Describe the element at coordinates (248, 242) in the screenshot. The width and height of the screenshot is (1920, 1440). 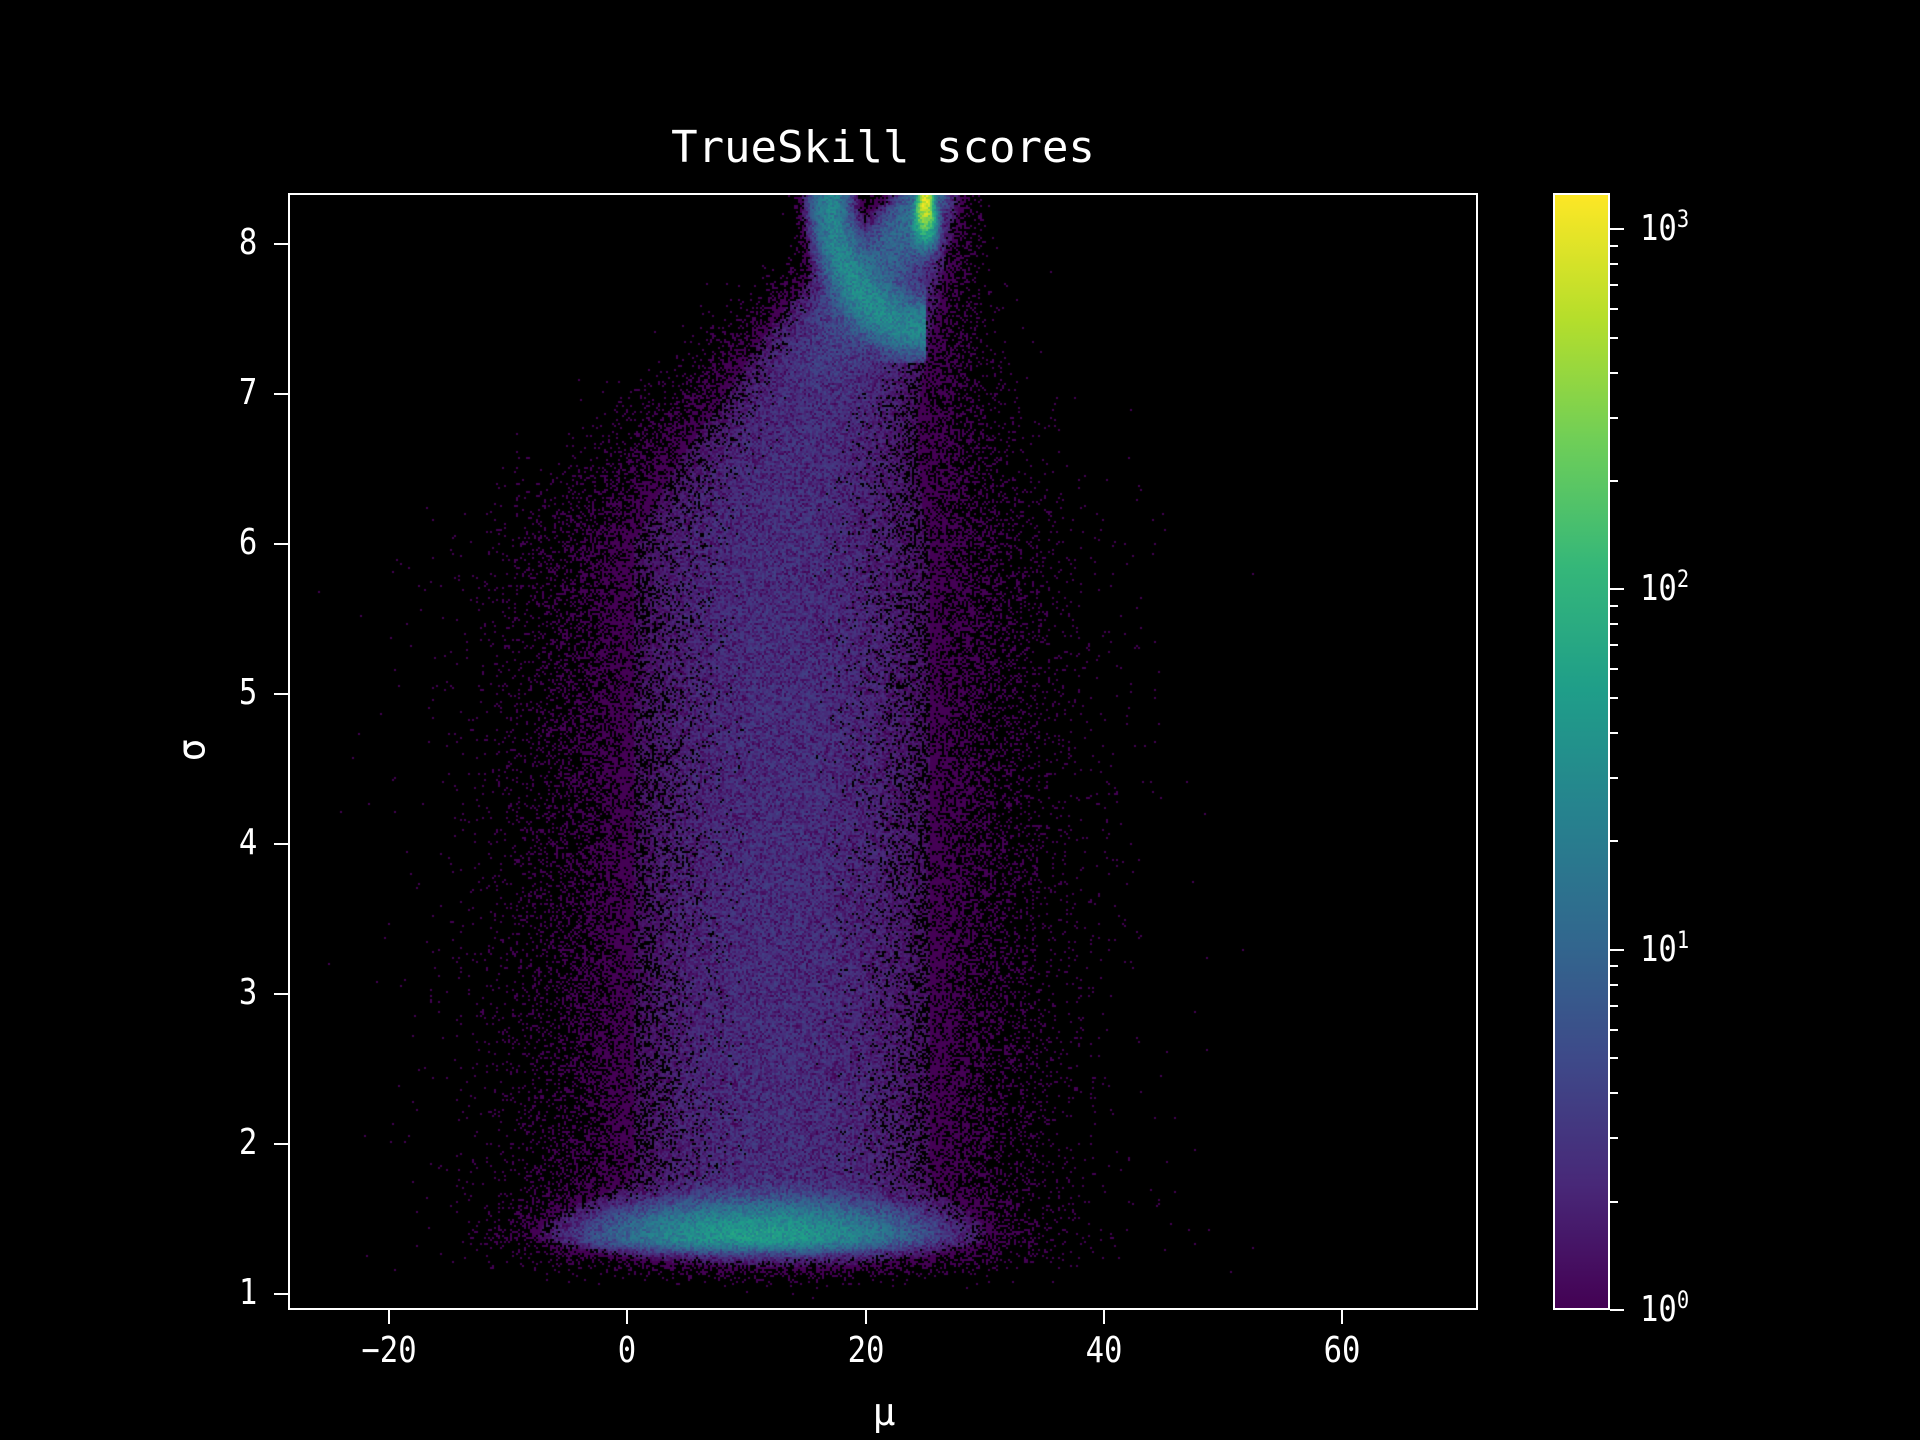
I see `y-tick-label: 8` at that location.